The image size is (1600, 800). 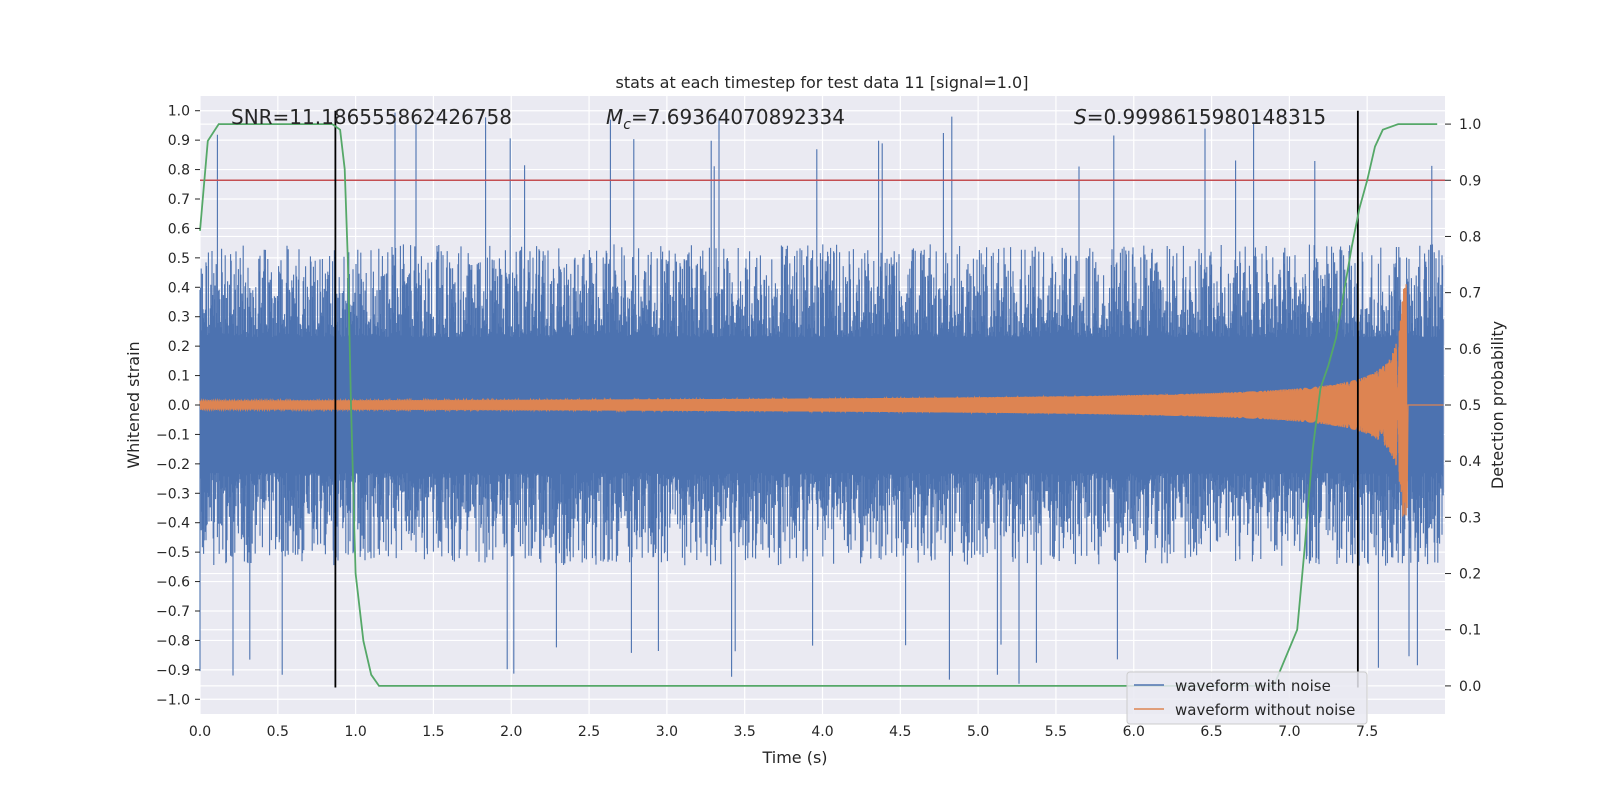 What do you see at coordinates (1211, 732) in the screenshot?
I see `x-tick-label: 6.5` at bounding box center [1211, 732].